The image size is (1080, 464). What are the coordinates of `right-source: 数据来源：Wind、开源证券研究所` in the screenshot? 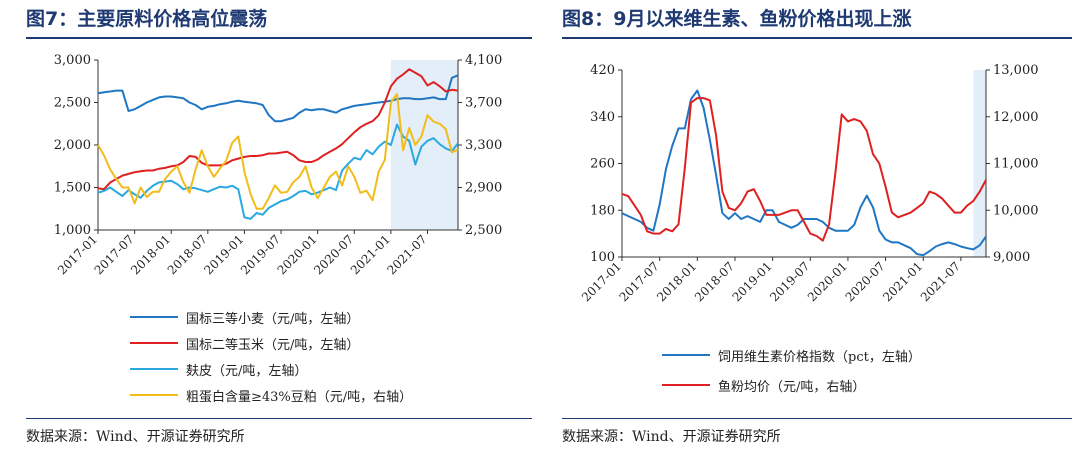 It's located at (671, 437).